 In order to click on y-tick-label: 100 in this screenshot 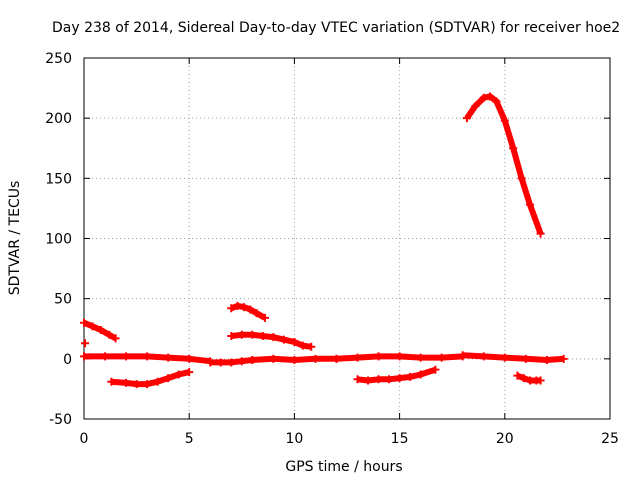, I will do `click(58, 240)`.